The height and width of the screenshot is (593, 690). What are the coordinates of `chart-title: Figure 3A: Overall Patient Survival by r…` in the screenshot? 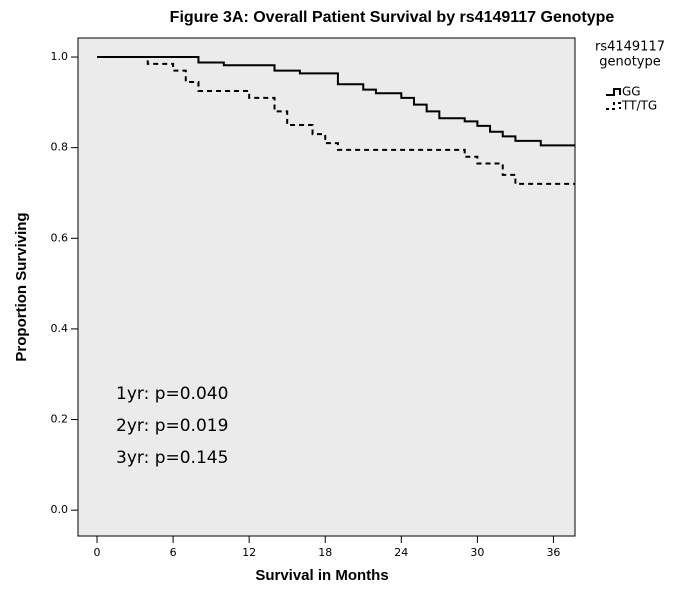 It's located at (392, 17).